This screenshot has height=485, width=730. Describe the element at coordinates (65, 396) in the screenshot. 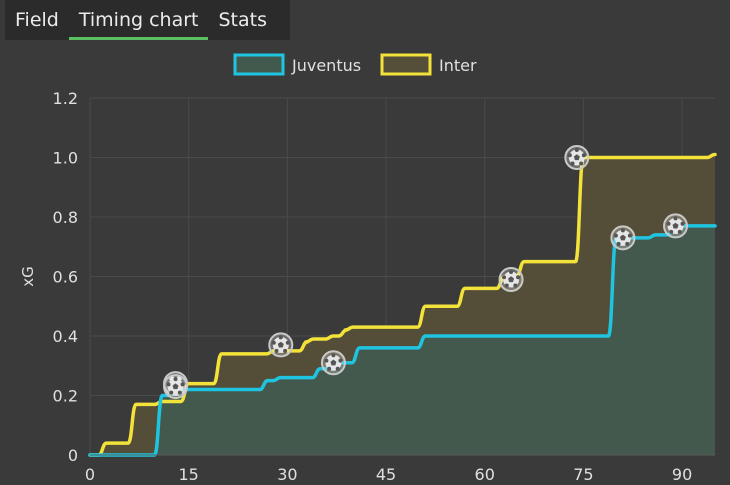

I see `y-tick-label: 0.2` at that location.